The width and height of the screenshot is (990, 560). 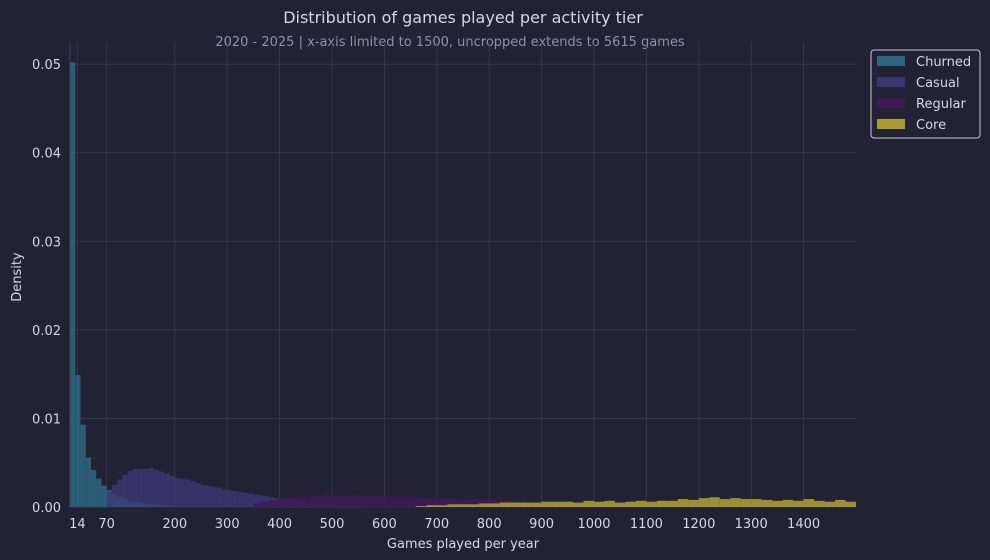 What do you see at coordinates (646, 524) in the screenshot?
I see `x-tick-label: 1100` at bounding box center [646, 524].